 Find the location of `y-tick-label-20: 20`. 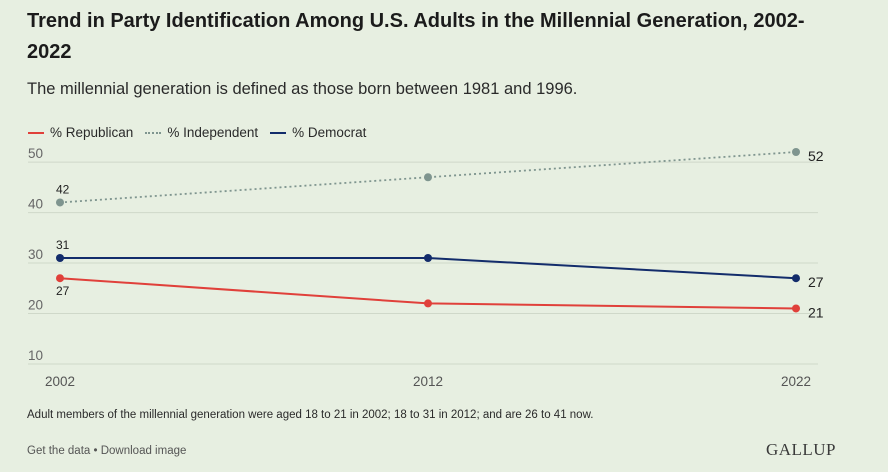

y-tick-label-20: 20 is located at coordinates (35, 305).